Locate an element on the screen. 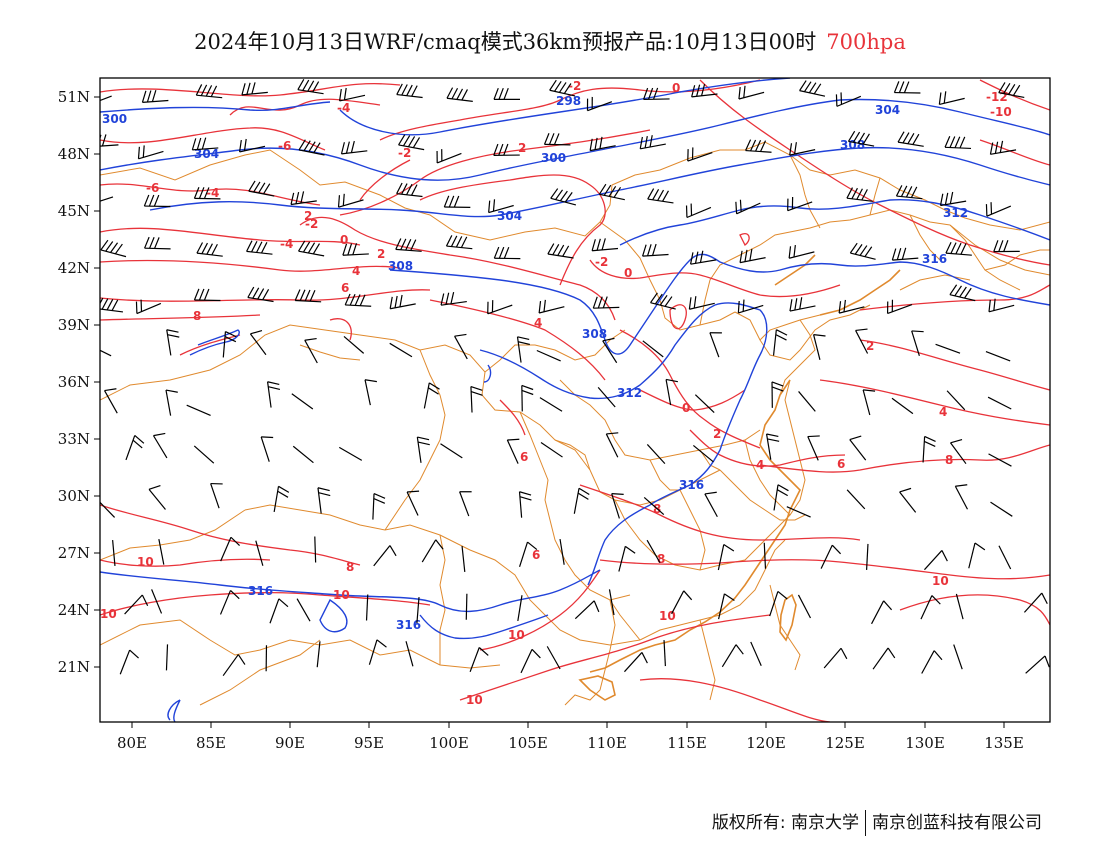 Image resolution: width=1100 pixels, height=850 pixels. lat-tick: 51N is located at coordinates (79, 97).